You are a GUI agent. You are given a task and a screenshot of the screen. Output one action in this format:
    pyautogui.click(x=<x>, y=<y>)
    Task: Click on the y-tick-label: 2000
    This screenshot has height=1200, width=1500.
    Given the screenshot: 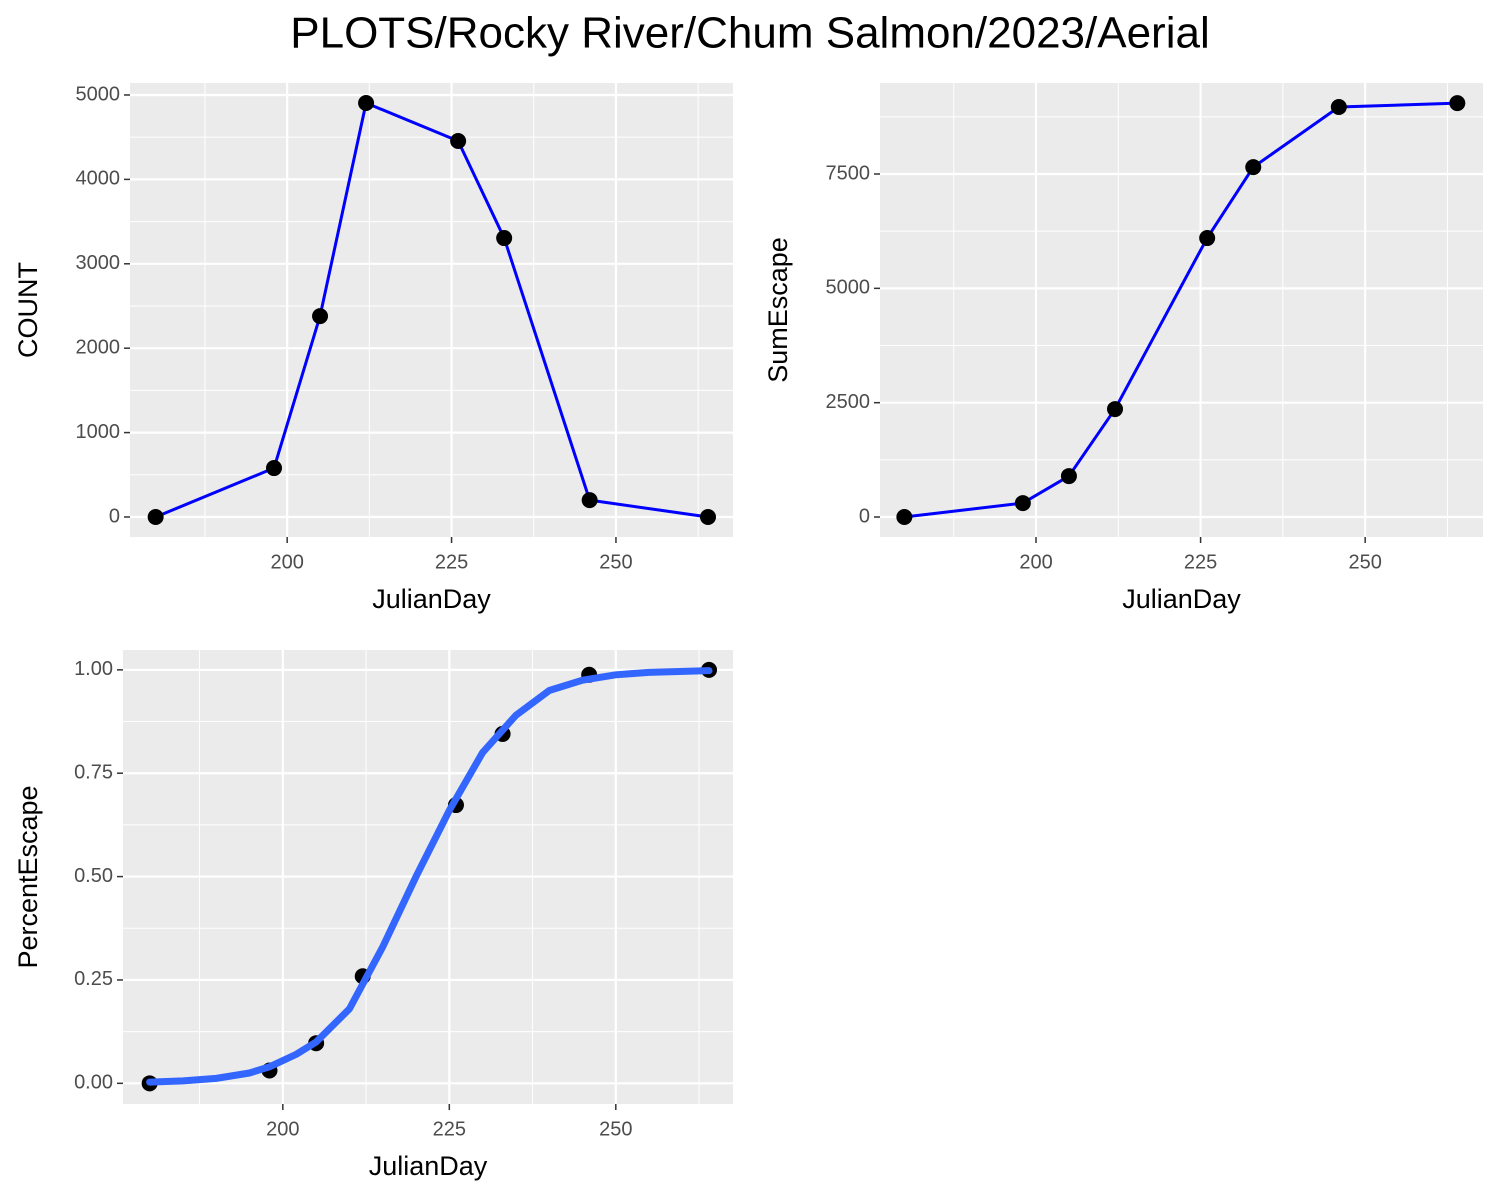 What is the action you would take?
    pyautogui.click(x=98, y=347)
    